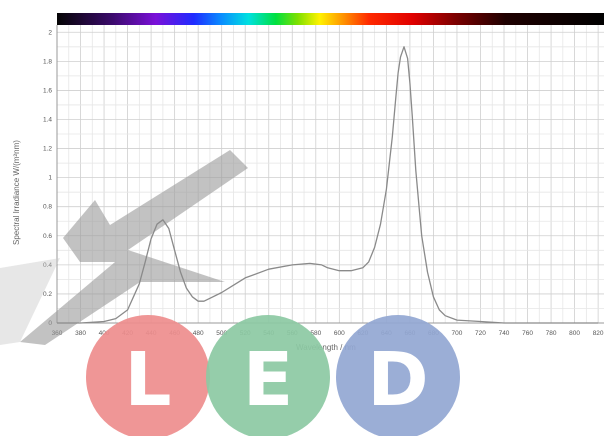 The width and height of the screenshot is (604, 436). Describe the element at coordinates (47, 119) in the screenshot. I see `y-tick-label: 1.4` at that location.